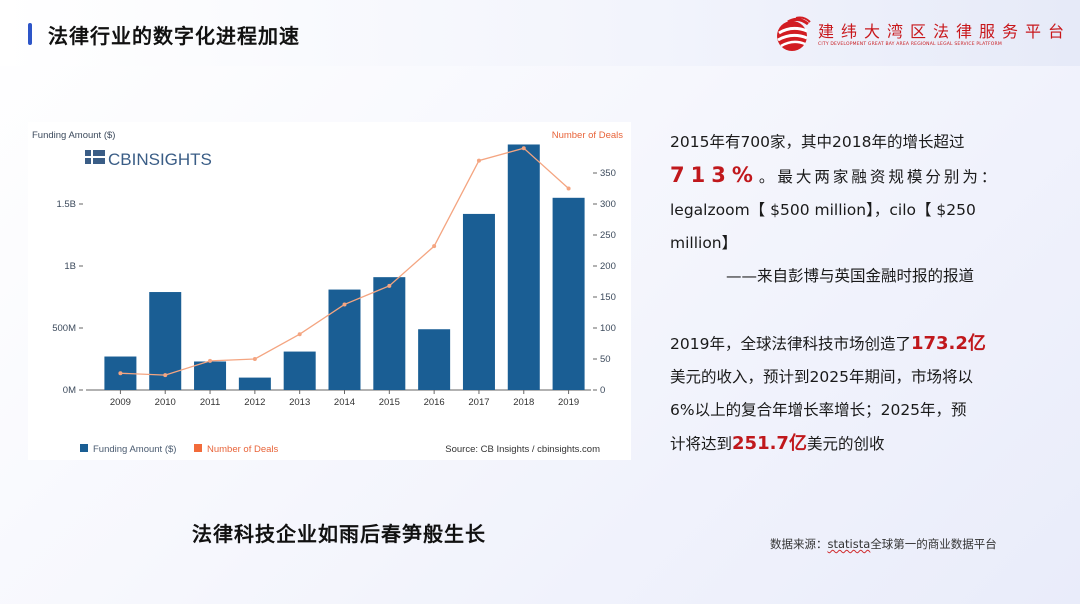  Describe the element at coordinates (160, 159) in the screenshot. I see `cb-logo-text: CBINSIGHTS` at that location.